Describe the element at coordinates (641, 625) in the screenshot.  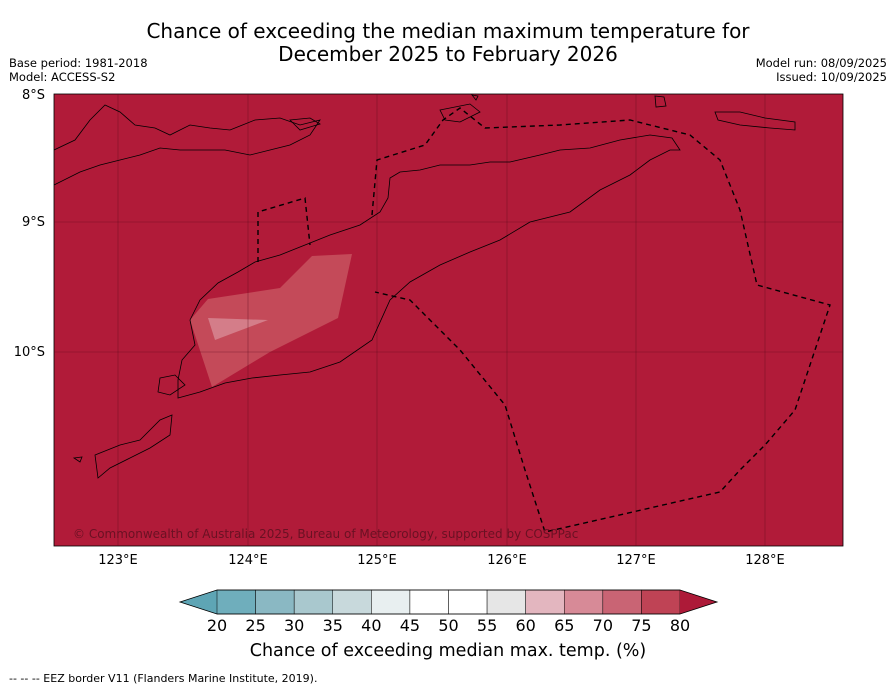
I see `colorbar-tick-label: 75` at that location.